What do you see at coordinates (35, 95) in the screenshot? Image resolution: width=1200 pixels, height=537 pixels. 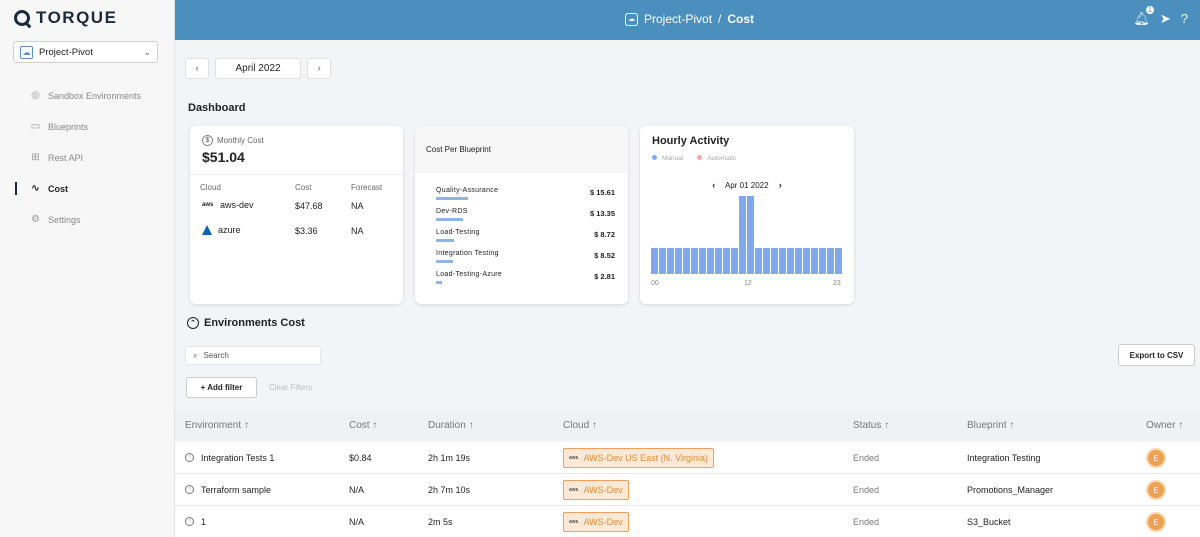 I see `sandbox-icon: ◎` at bounding box center [35, 95].